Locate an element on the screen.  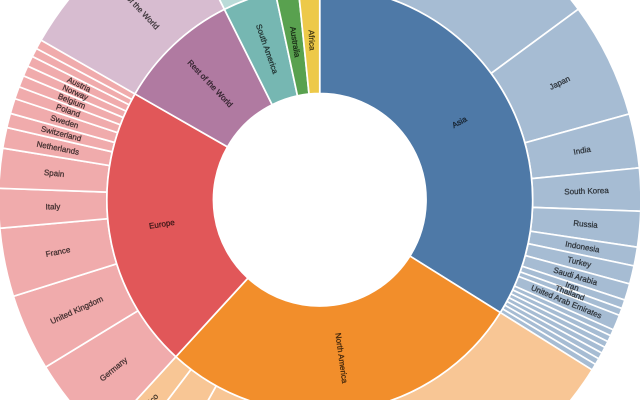
svg-text: Spain is located at coordinates (54, 173).